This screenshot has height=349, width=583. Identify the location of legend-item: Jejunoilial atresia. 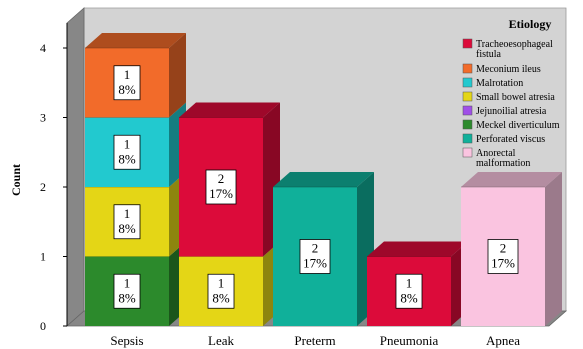
(504, 111).